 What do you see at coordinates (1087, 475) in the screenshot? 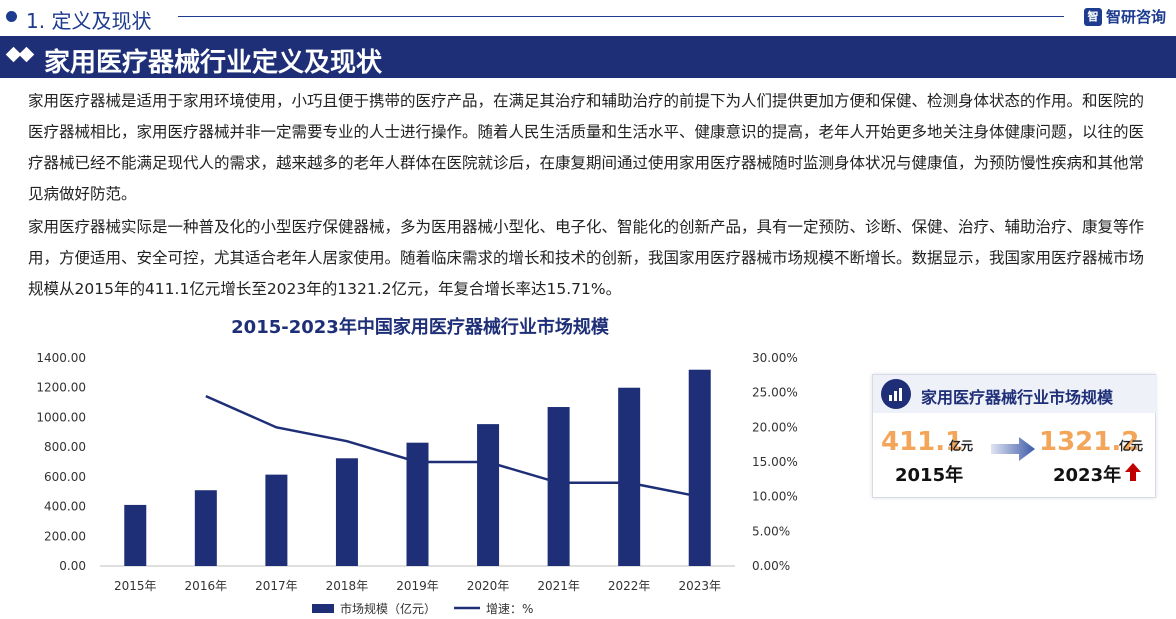
I see `end-year: 2023年` at bounding box center [1087, 475].